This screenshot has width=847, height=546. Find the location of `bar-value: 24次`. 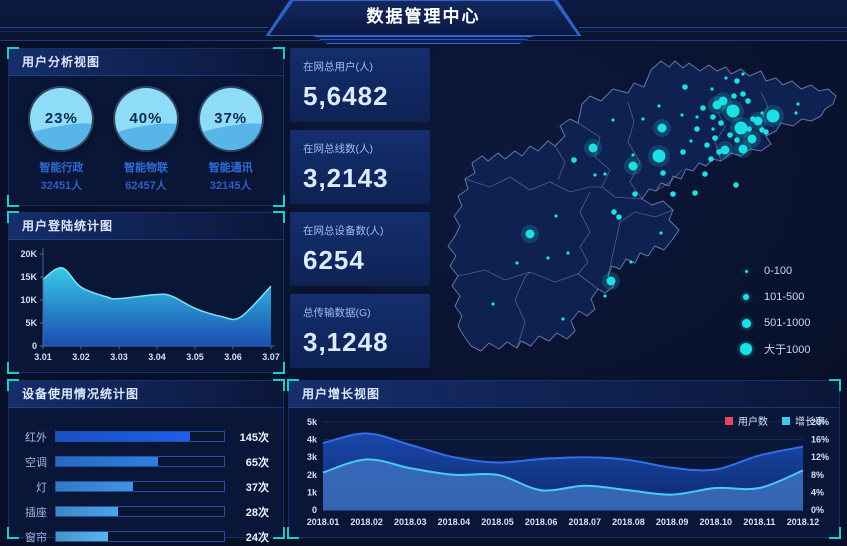

bar-value: 24次 is located at coordinates (257, 537).